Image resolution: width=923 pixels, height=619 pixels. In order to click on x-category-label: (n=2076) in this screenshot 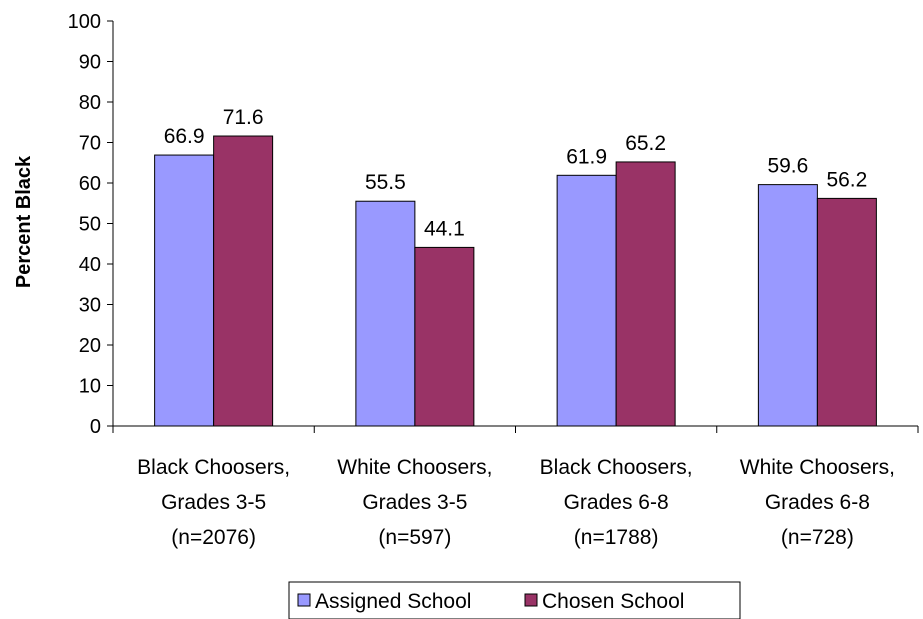, I will do `click(213, 537)`.